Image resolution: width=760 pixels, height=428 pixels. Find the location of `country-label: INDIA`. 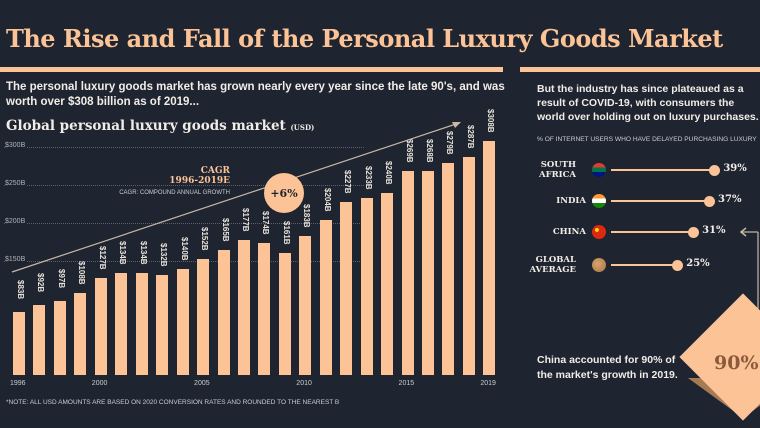

country-label: INDIA is located at coordinates (571, 201).